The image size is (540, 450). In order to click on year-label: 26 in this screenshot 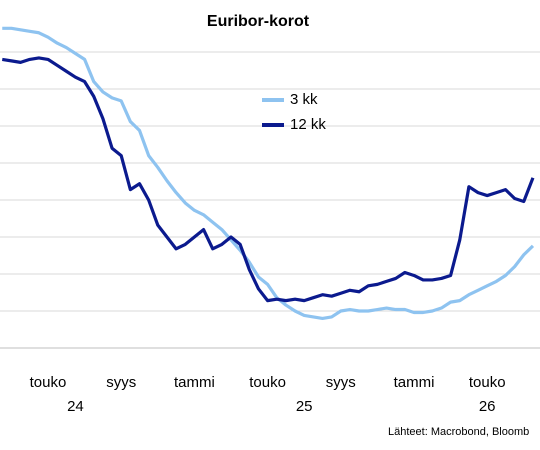, I will do `click(487, 406)`.